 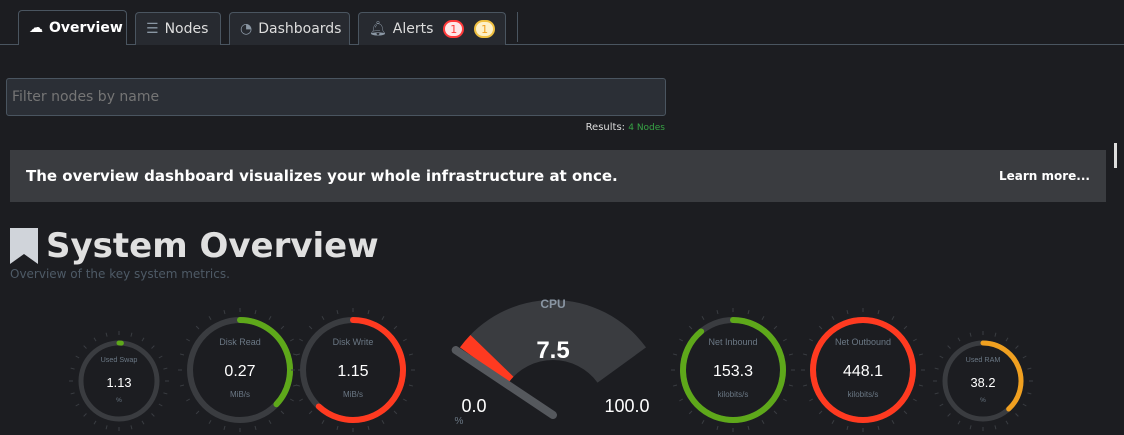 I want to click on gauge-title: Used Swap, so click(x=119, y=359).